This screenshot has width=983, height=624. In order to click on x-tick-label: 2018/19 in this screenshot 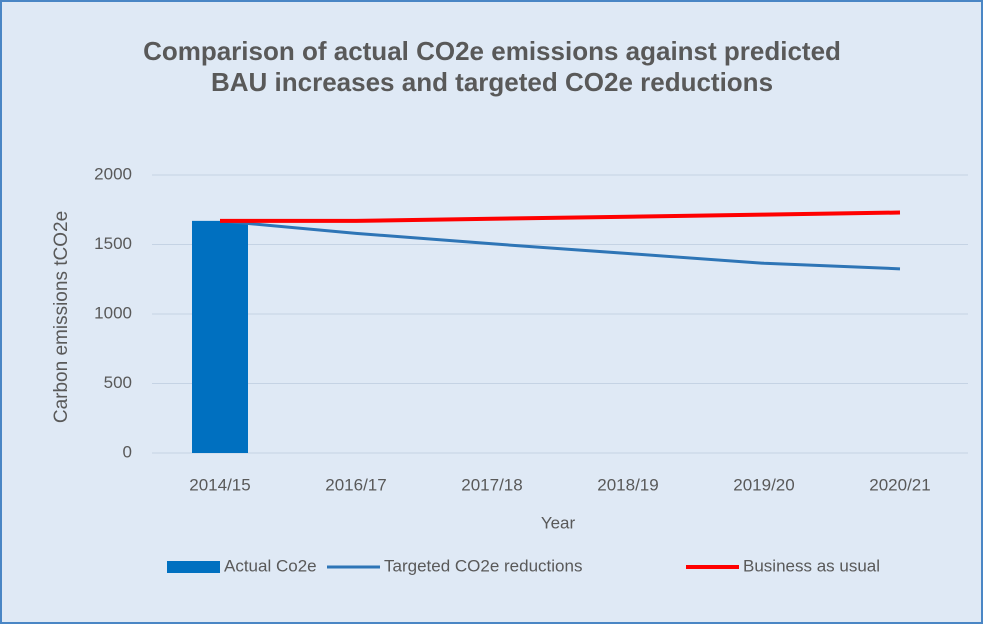, I will do `click(627, 484)`.